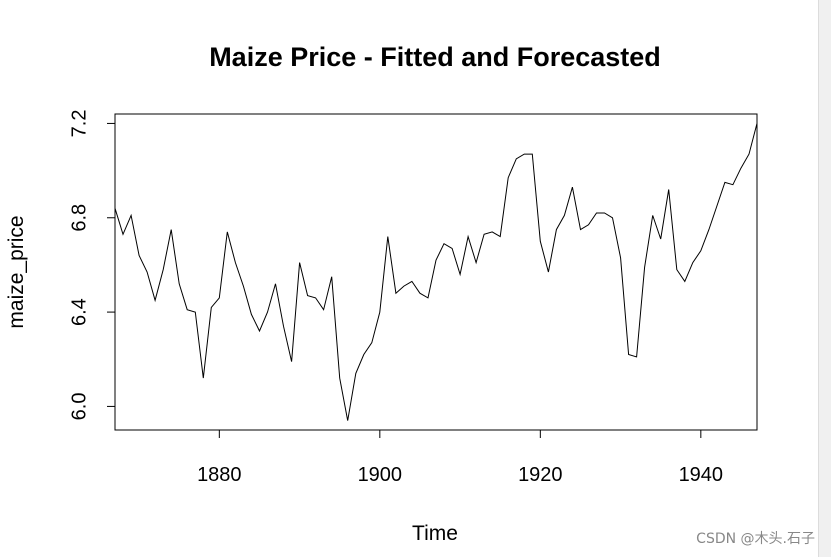 The height and width of the screenshot is (557, 831). Describe the element at coordinates (824, 278) in the screenshot. I see `window-edge` at that location.